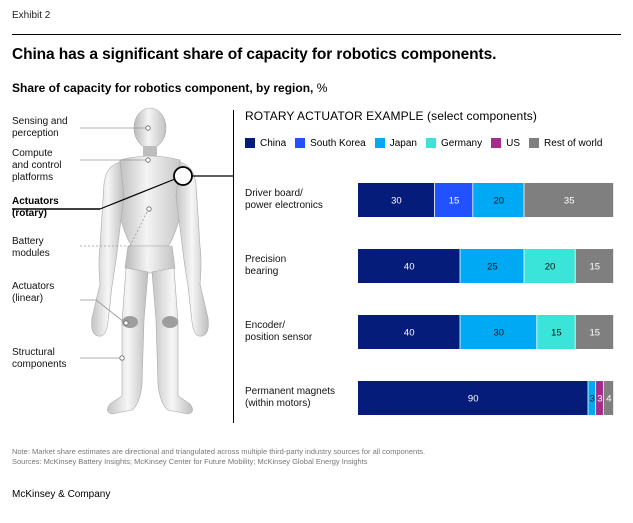 This screenshot has width=633, height=523. Describe the element at coordinates (316, 34) in the screenshot. I see `top-rule` at that location.